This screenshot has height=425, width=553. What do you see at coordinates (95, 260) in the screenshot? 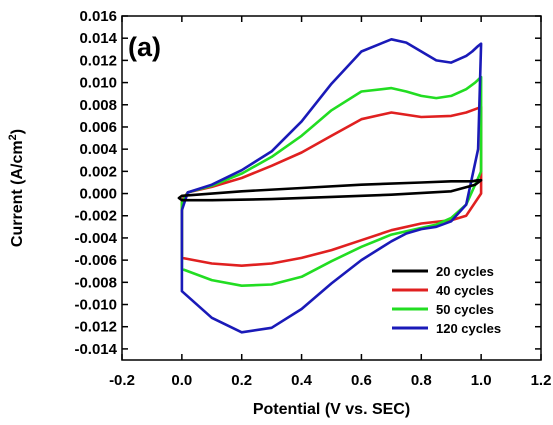
I see `y-tick-label: -0.006` at bounding box center [95, 260].